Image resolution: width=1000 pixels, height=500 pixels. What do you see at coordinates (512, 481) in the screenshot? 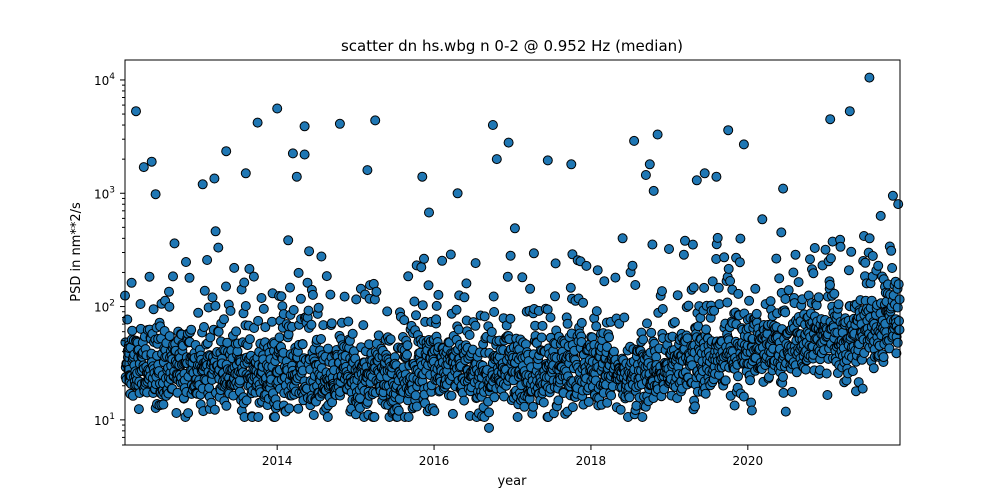
I see `x-axis-label: year` at bounding box center [512, 481].